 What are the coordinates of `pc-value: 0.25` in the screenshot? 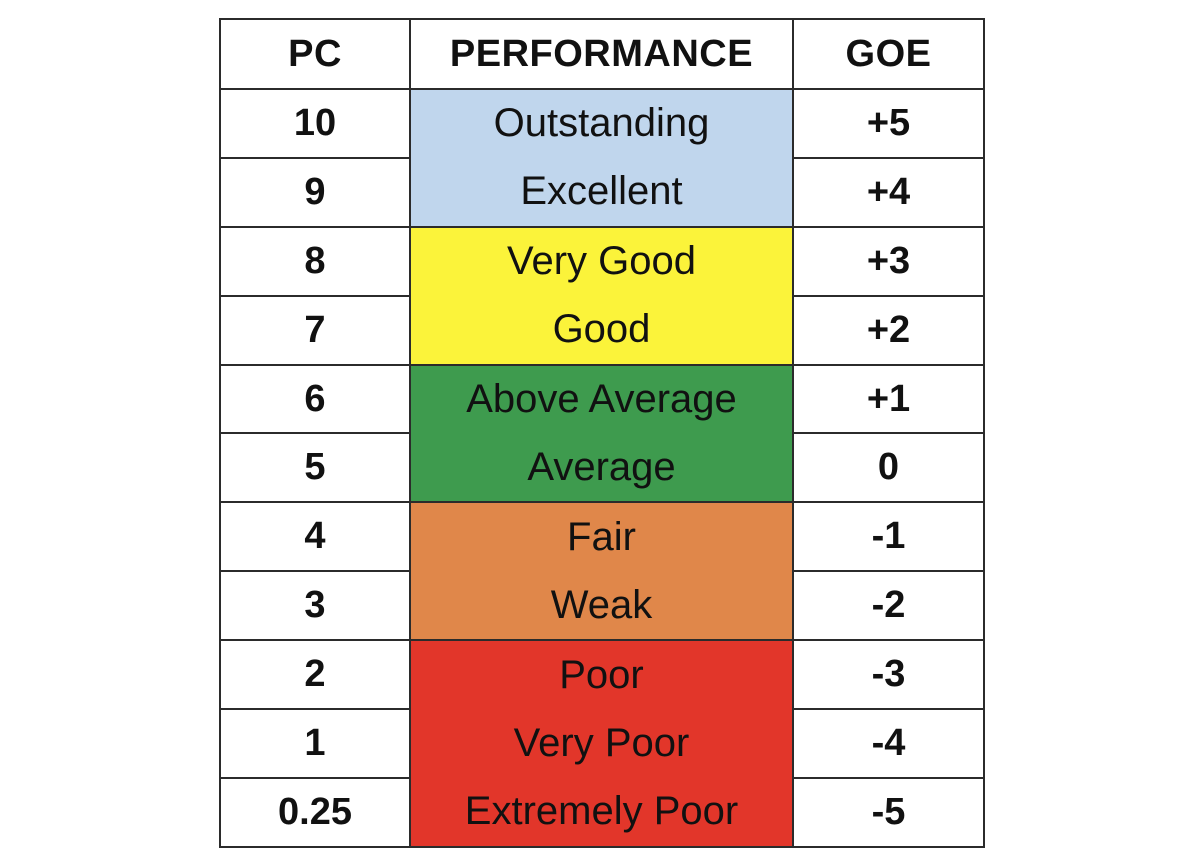 It's located at (315, 812).